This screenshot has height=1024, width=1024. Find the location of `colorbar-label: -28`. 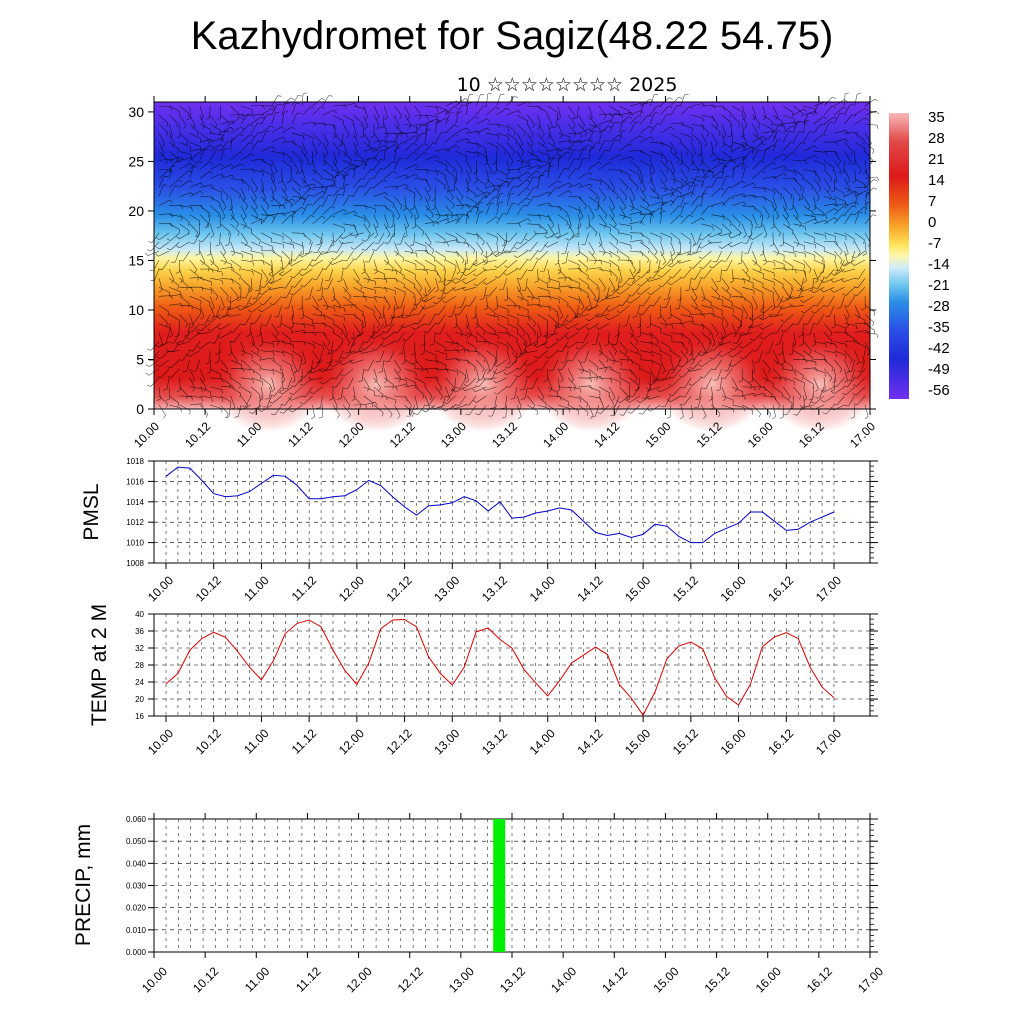

colorbar-label: -28 is located at coordinates (939, 306).